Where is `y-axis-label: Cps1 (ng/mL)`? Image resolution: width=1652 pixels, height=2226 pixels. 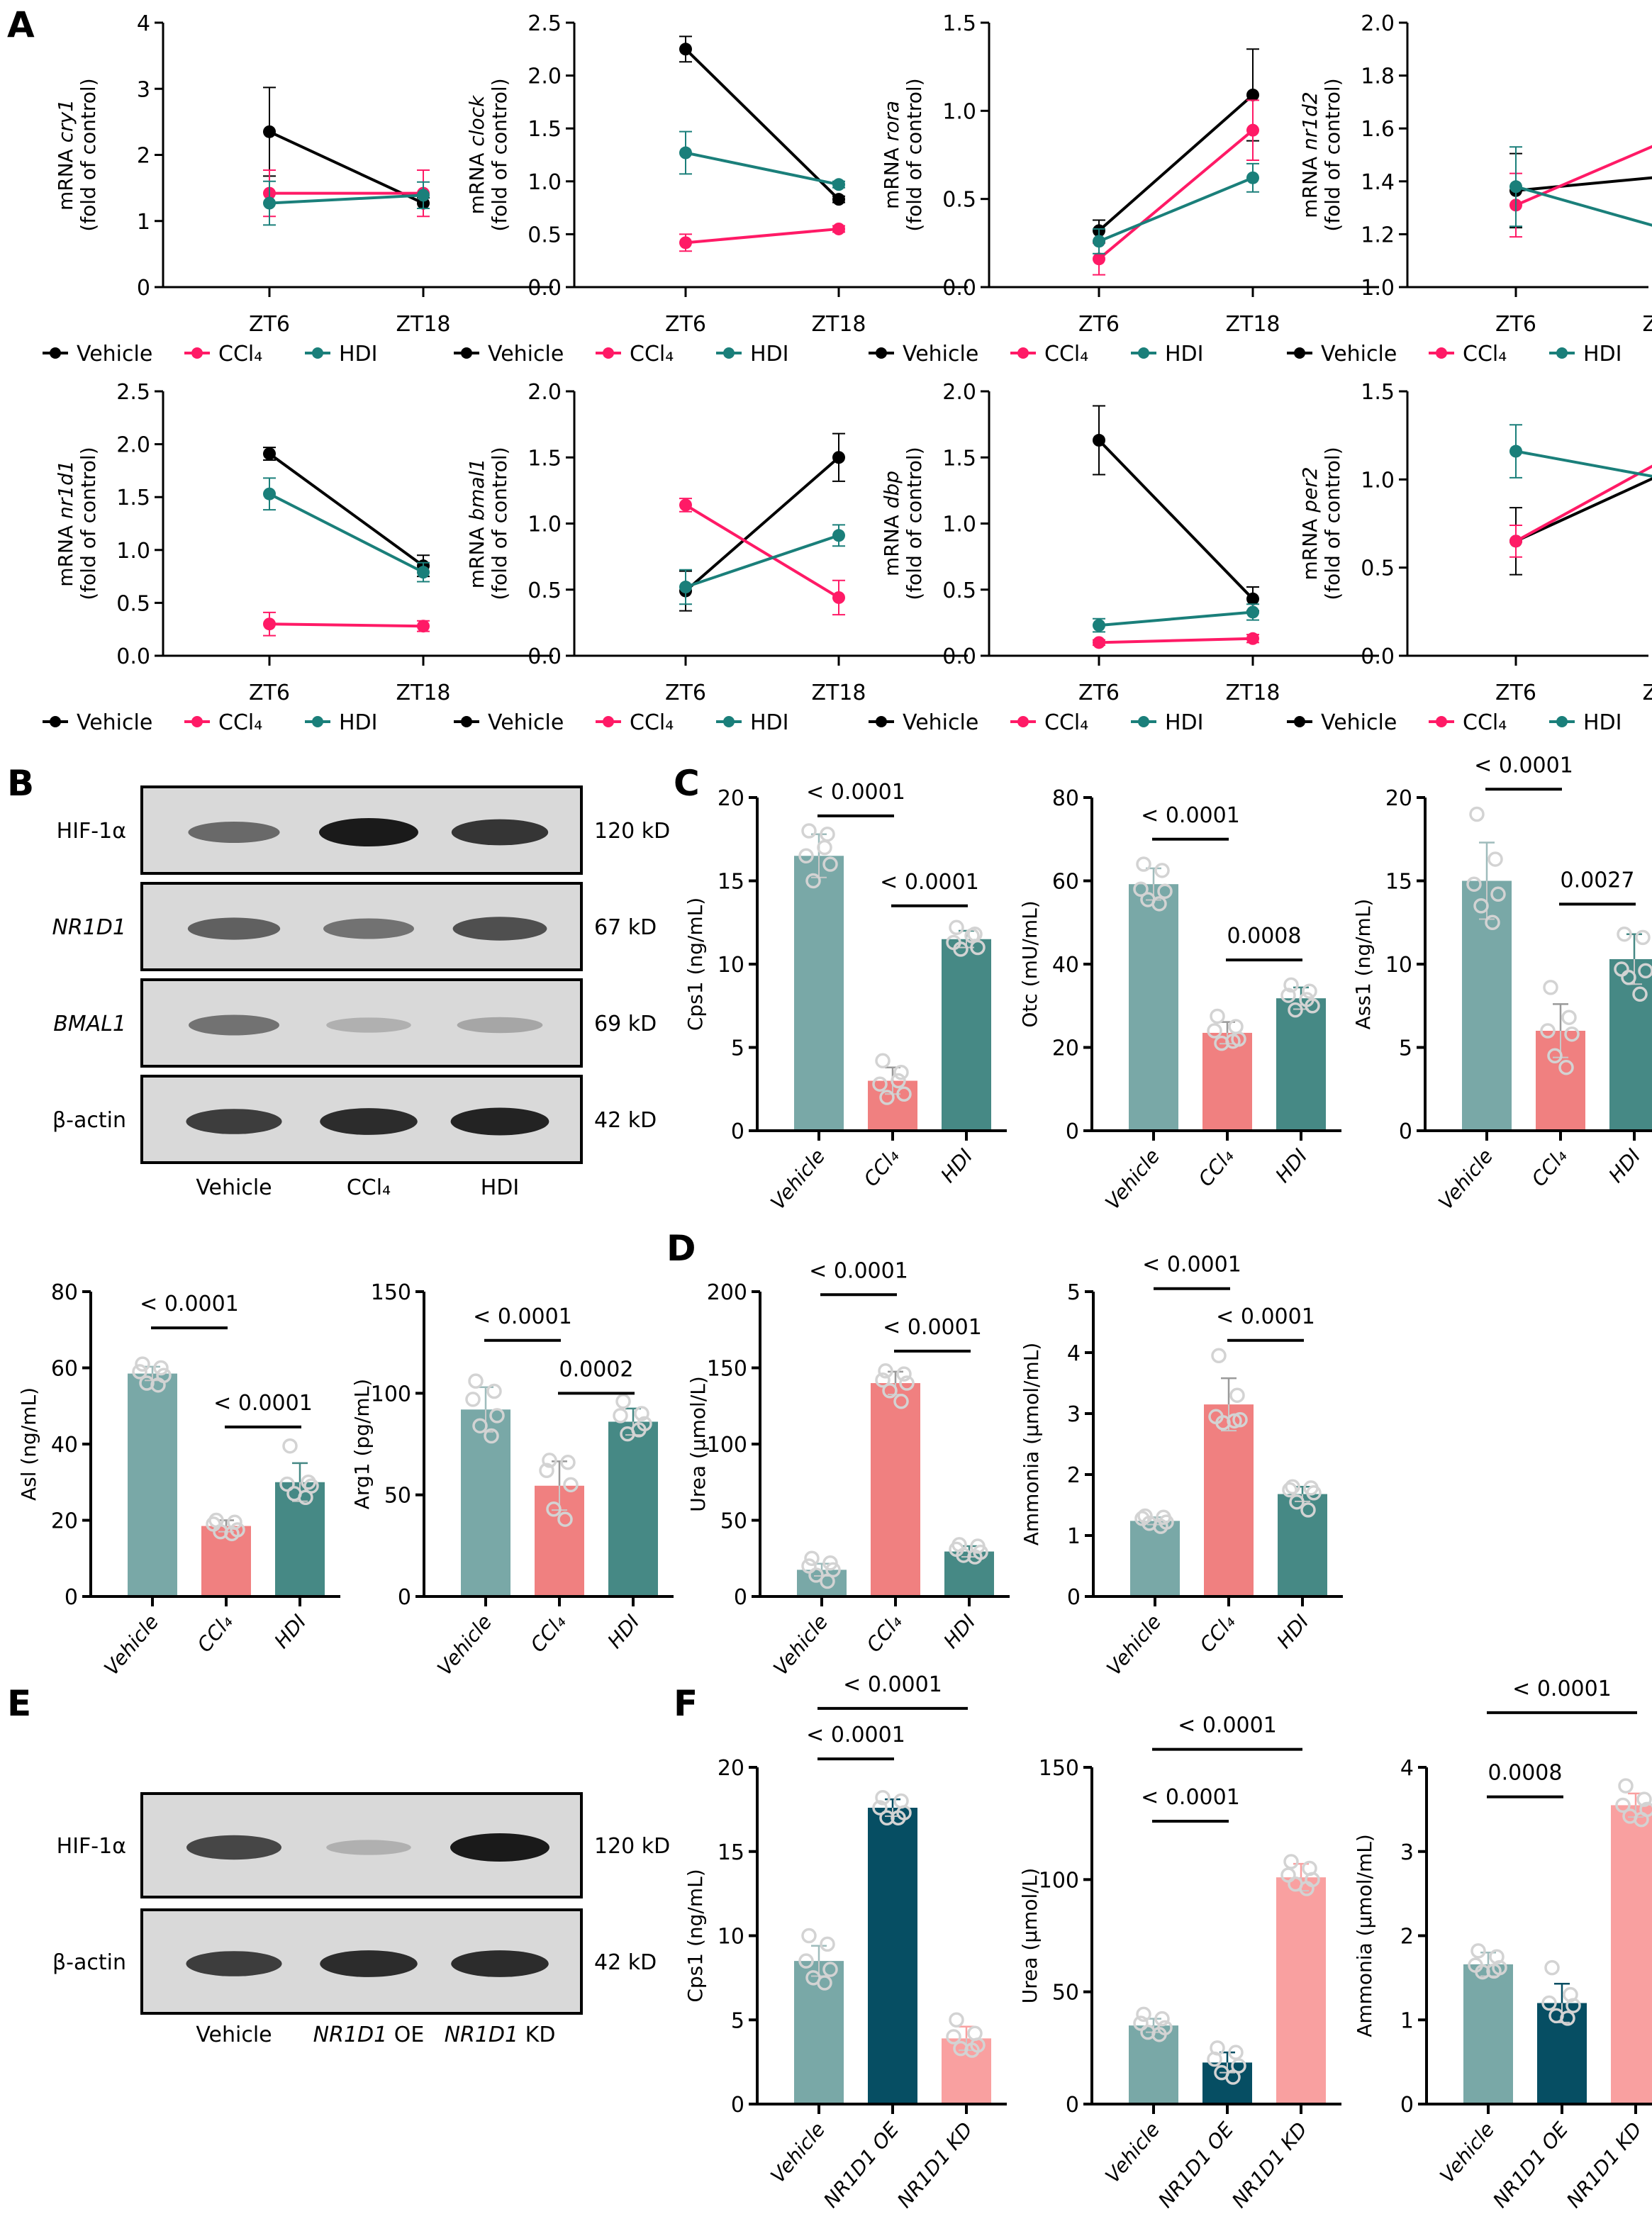
y-axis-label: Cps1 (ng/mL) is located at coordinates (695, 964).